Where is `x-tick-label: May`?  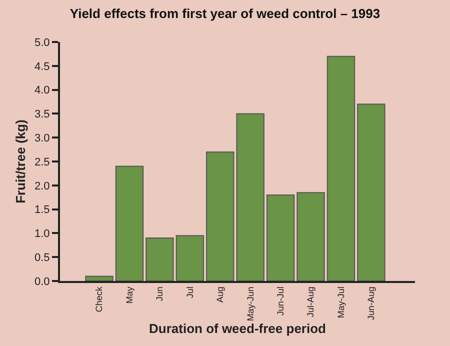
x-tick-label: May is located at coordinates (129, 295).